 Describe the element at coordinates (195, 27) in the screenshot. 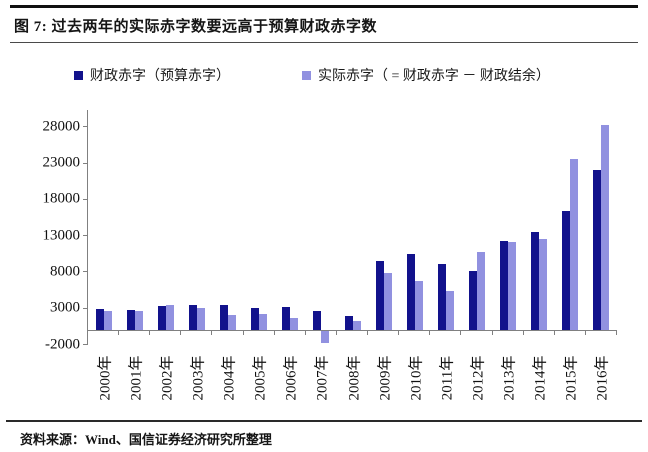

I see `figure-title: 图 7: 过去两年的实际赤字数要远高于预算财政赤字数` at that location.